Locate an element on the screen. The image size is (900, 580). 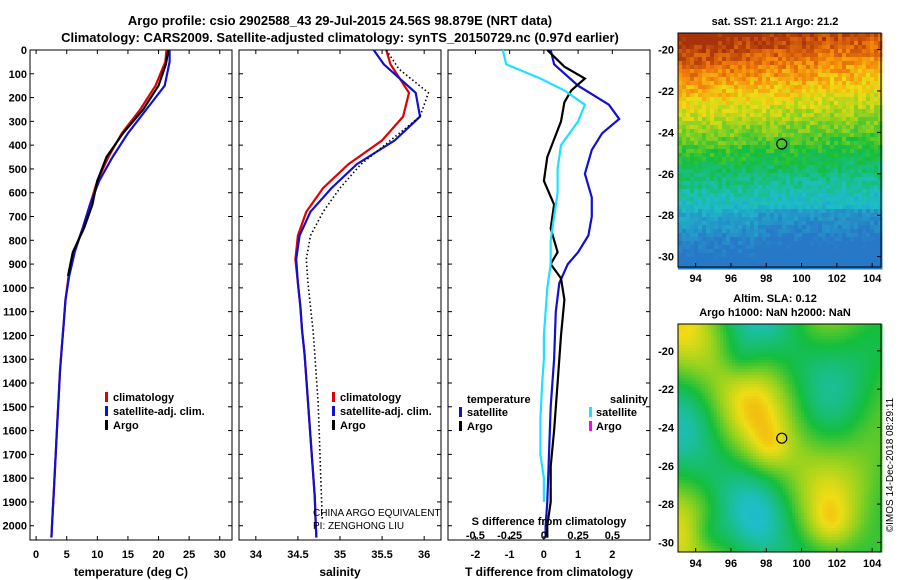
x-tick-label: 102 is located at coordinates (837, 279).